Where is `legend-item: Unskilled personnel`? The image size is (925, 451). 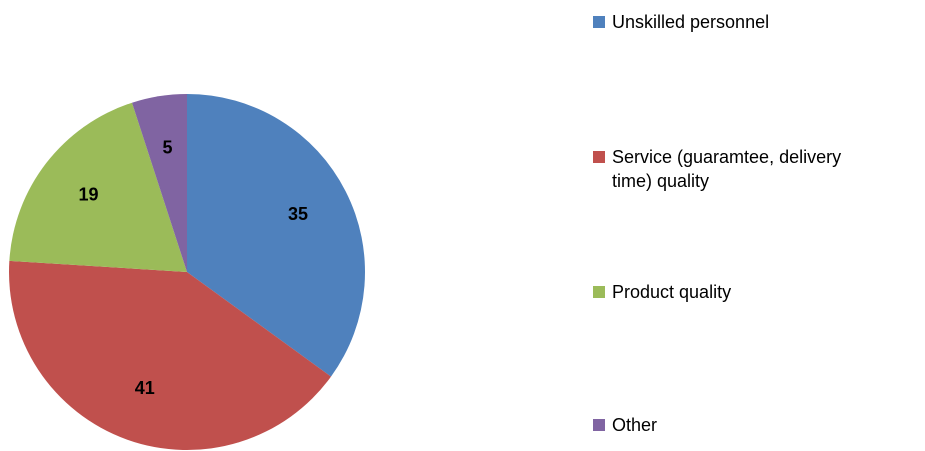 legend-item: Unskilled personnel is located at coordinates (753, 22).